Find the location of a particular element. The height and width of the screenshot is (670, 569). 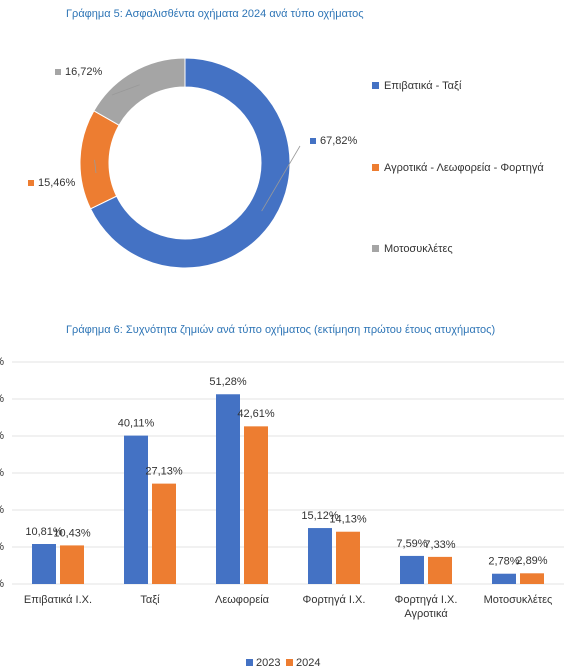

x-tick-label: Φορτηγά Ι.Χ. is located at coordinates (334, 600).